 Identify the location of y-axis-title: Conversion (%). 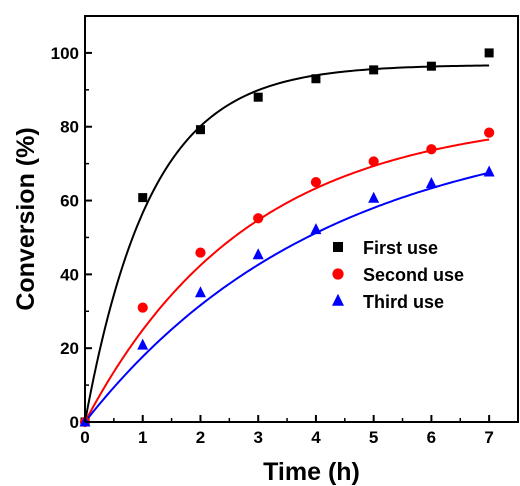
(26, 218).